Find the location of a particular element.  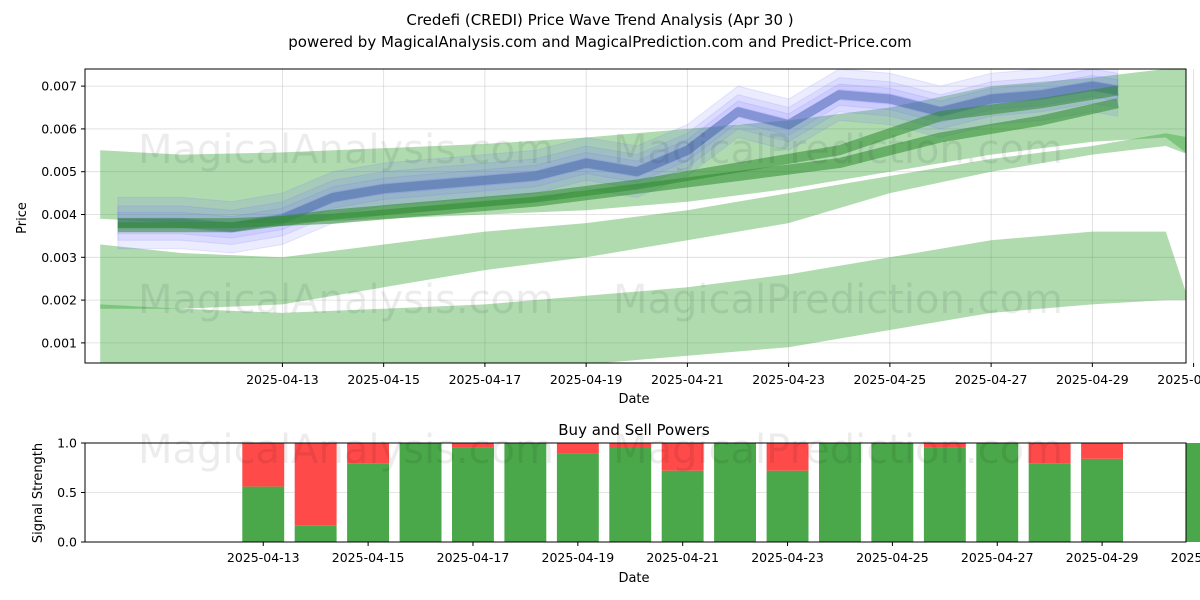

price-x-tick-label: 2025-04-25 is located at coordinates (890, 379).